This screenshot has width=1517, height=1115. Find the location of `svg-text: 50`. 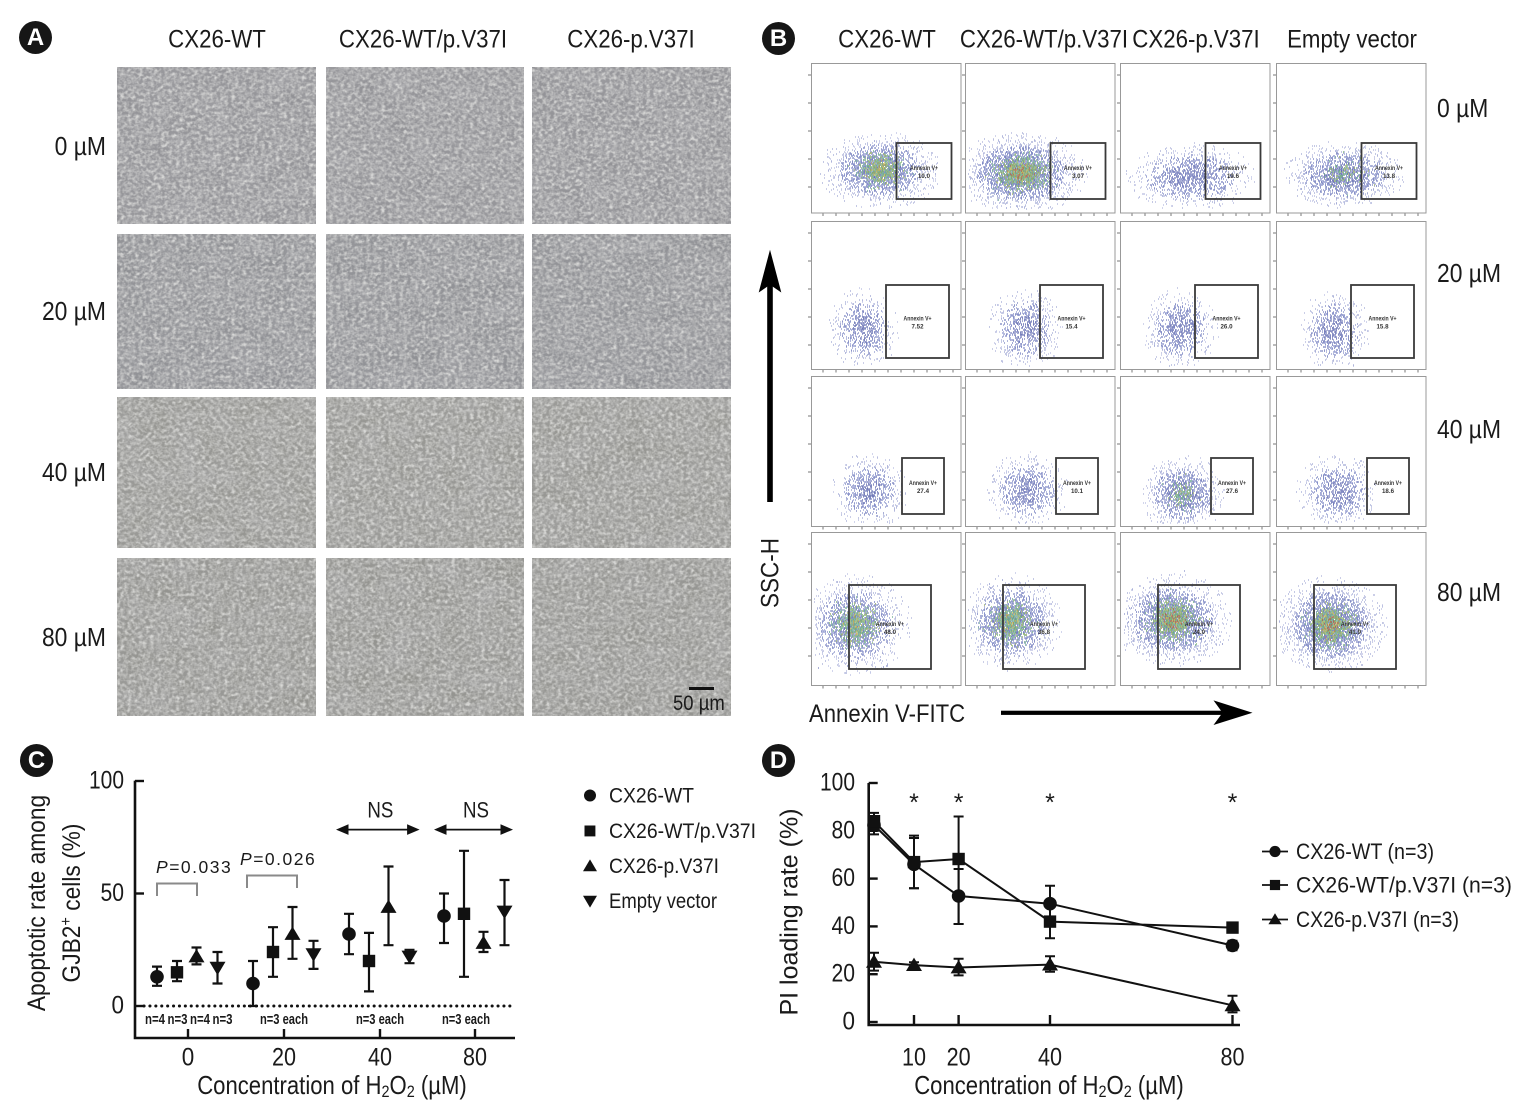

svg-text: 50 is located at coordinates (113, 893).